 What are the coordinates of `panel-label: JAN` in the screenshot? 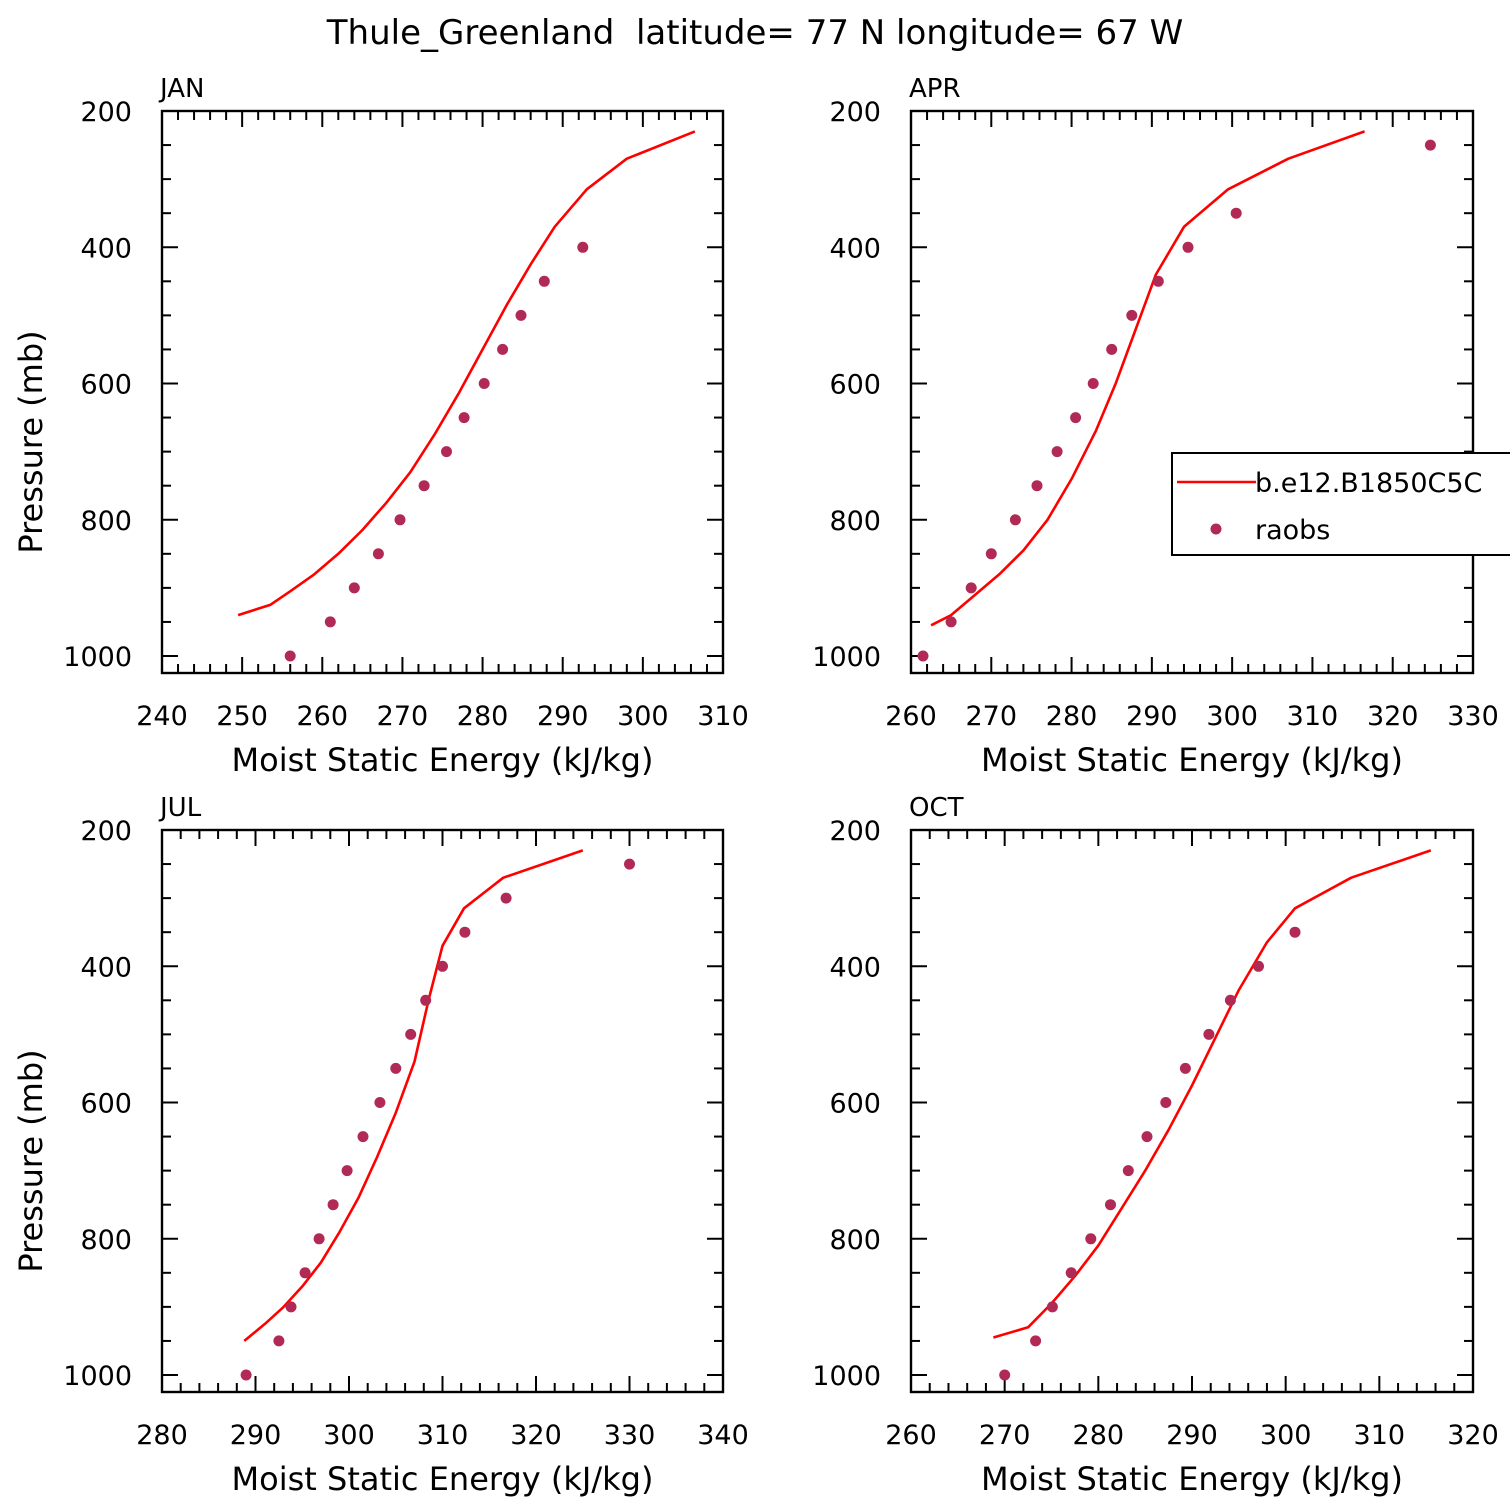 It's located at (181, 89).